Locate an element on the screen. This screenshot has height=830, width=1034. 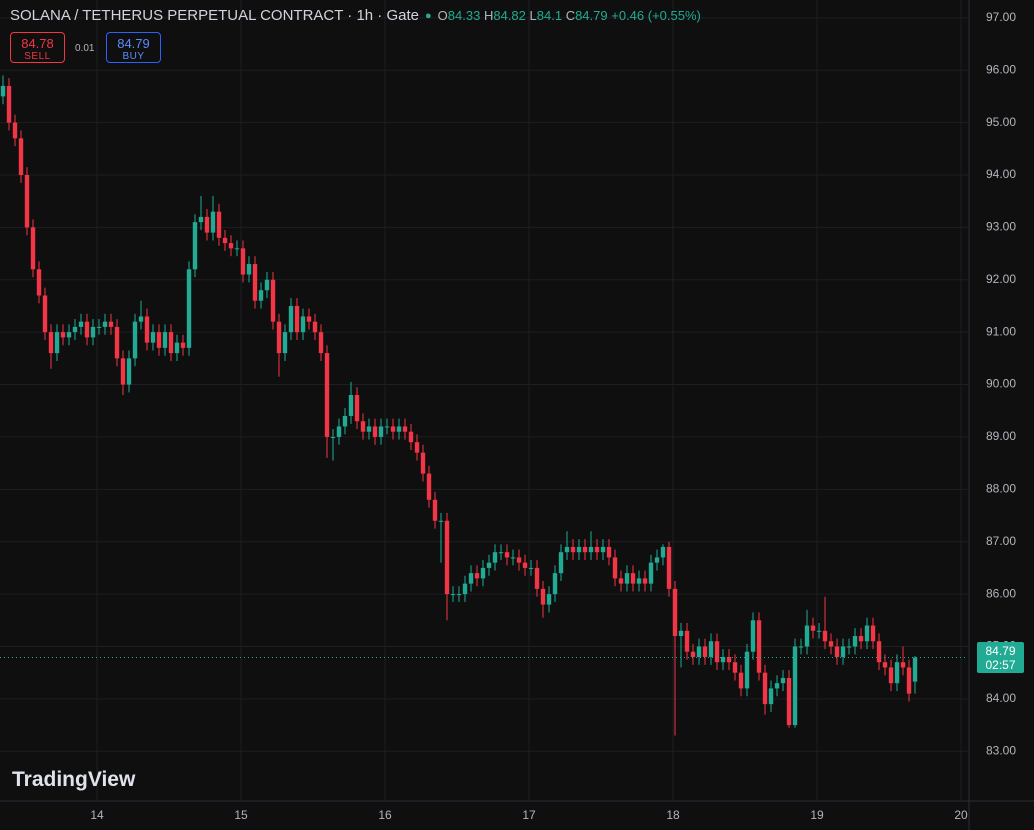
x-tick-label: 15 is located at coordinates (241, 815).